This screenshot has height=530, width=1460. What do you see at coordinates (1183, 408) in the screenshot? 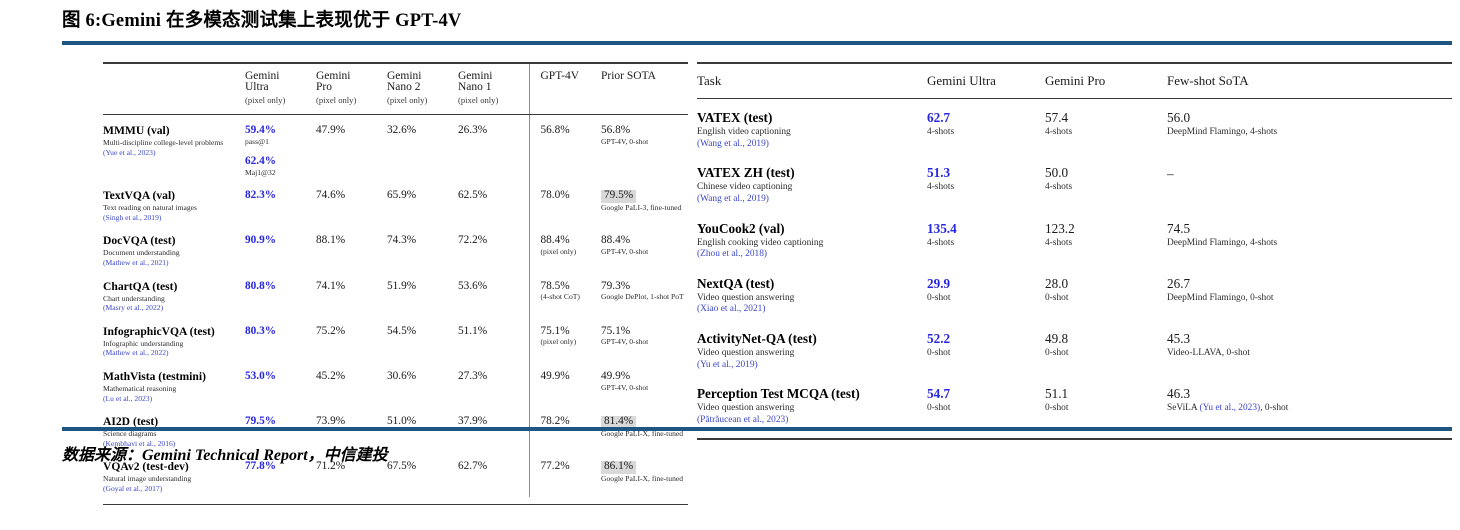
I see `sota-model-name: SeViLA` at bounding box center [1183, 408].